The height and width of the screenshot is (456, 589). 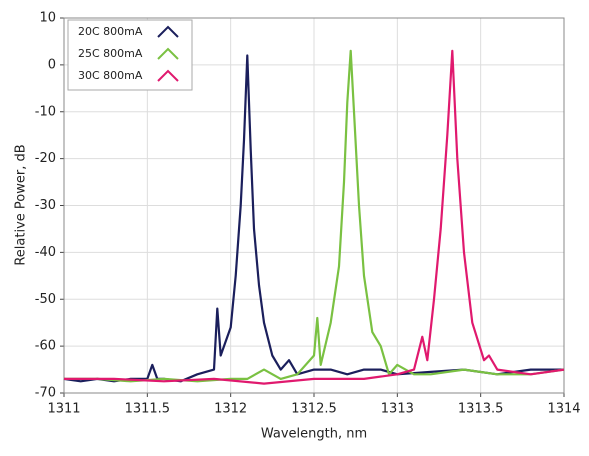 What do you see at coordinates (45, 346) in the screenshot?
I see `y-tick-label: -60` at bounding box center [45, 346].